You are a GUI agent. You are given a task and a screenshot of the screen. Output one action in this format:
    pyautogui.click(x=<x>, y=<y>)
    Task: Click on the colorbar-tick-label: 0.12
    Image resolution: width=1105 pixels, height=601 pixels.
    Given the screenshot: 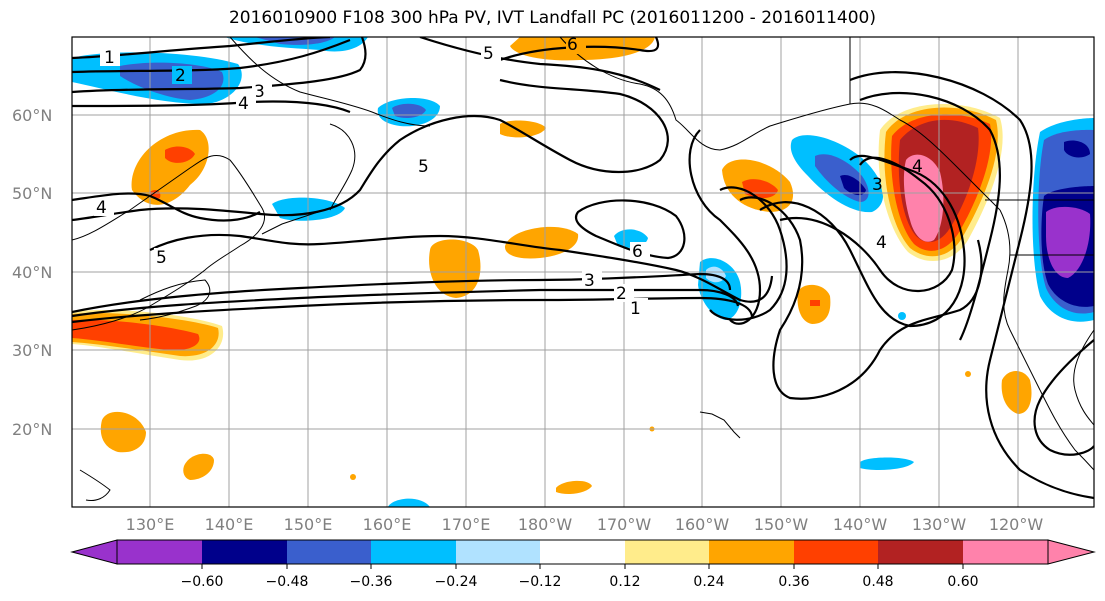 What is the action you would take?
    pyautogui.click(x=624, y=582)
    